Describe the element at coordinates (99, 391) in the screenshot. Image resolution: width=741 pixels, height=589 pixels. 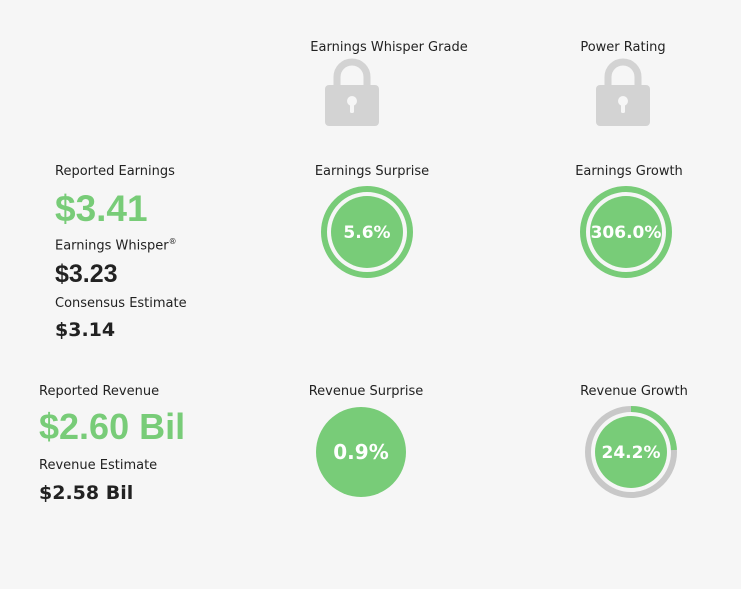
I see `reported-revenue-label: Reported Revenue` at that location.